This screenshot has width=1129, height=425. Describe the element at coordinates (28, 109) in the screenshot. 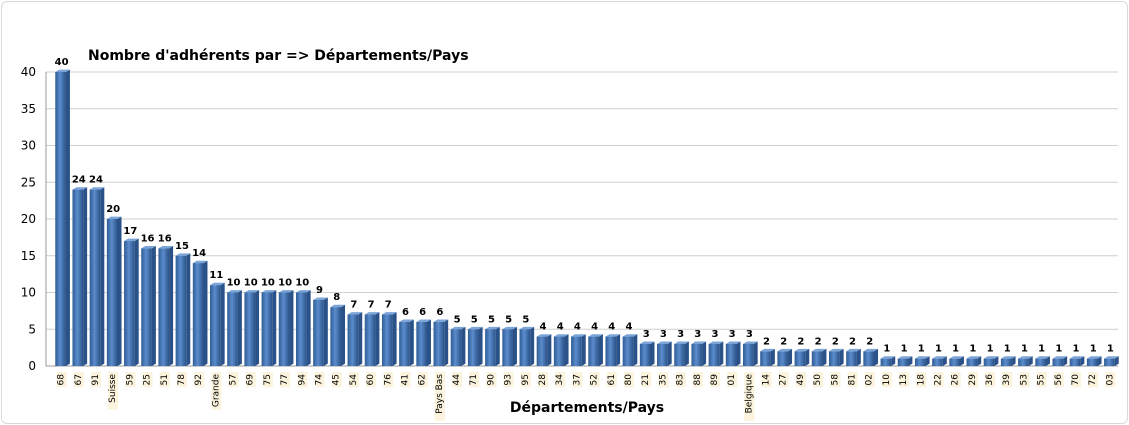

I see `y-tick-label: 35` at that location.